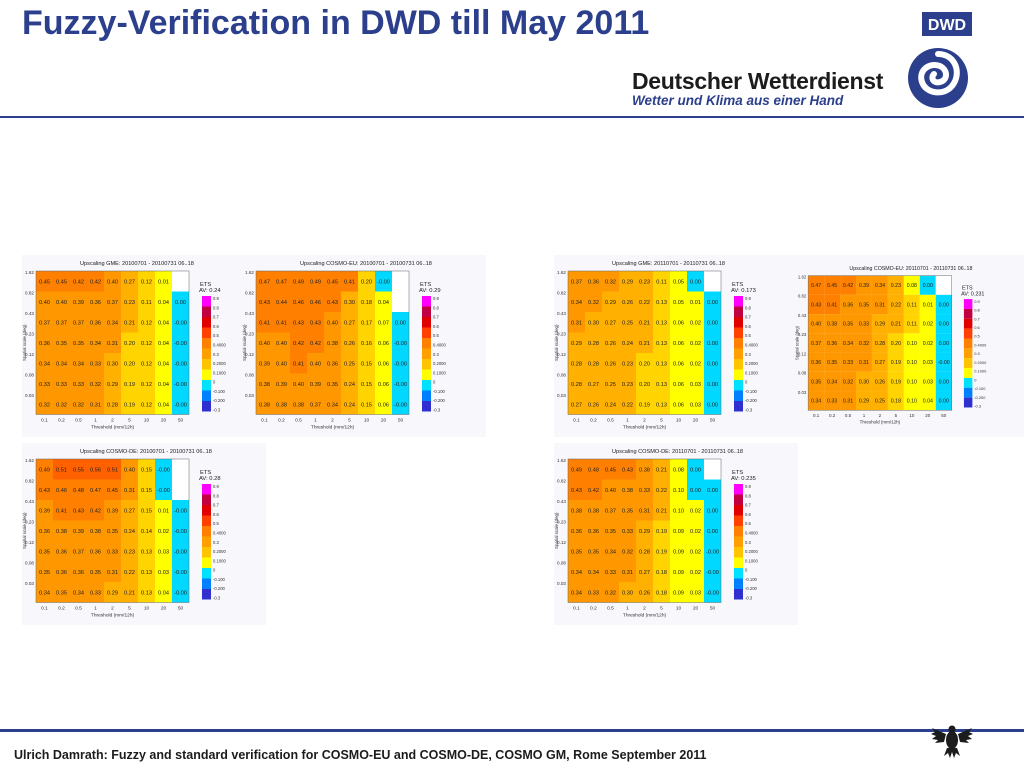 This screenshot has width=1024, height=768. What do you see at coordinates (29, 375) in the screenshot?
I see `y-tick-label: 0.08` at bounding box center [29, 375].